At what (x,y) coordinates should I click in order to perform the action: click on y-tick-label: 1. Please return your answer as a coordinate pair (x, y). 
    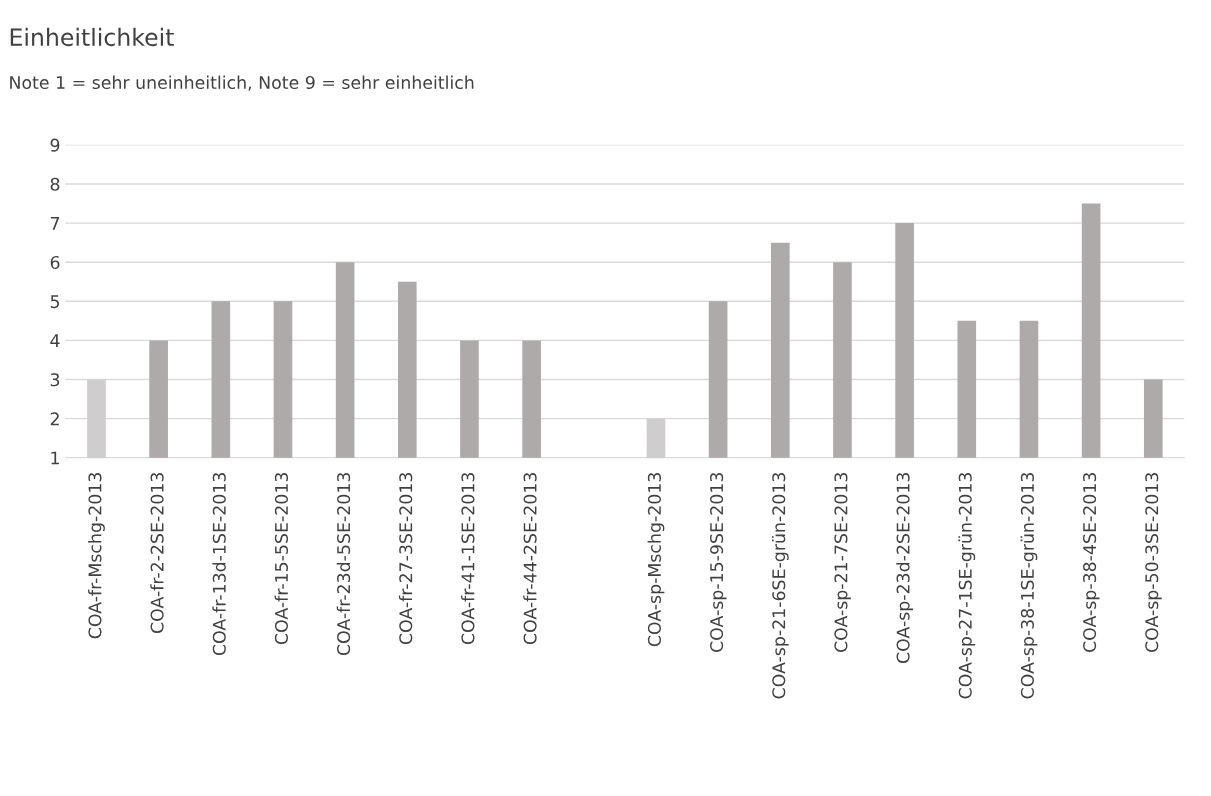
    Looking at the image, I should click on (55, 458).